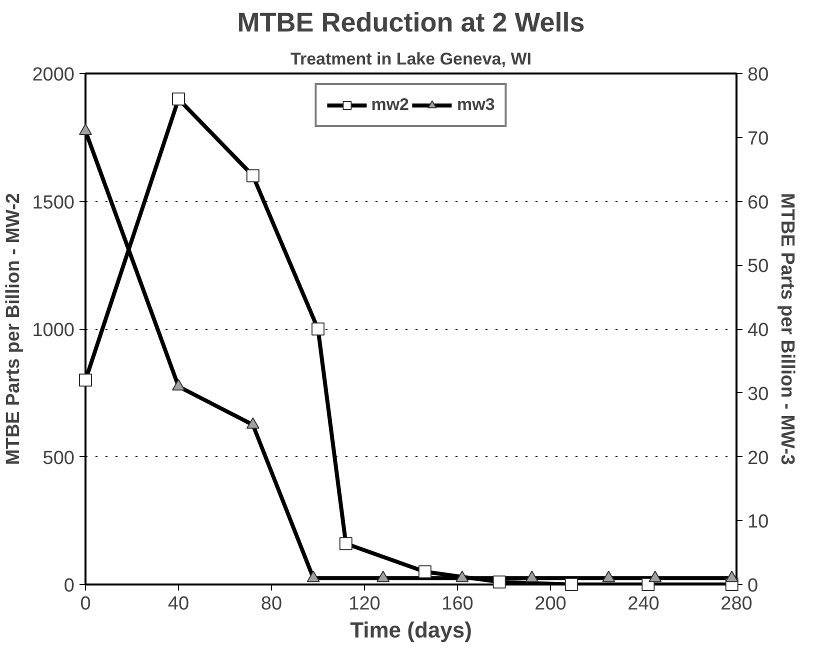 The width and height of the screenshot is (817, 662). I want to click on x-tick-label: 40, so click(179, 604).